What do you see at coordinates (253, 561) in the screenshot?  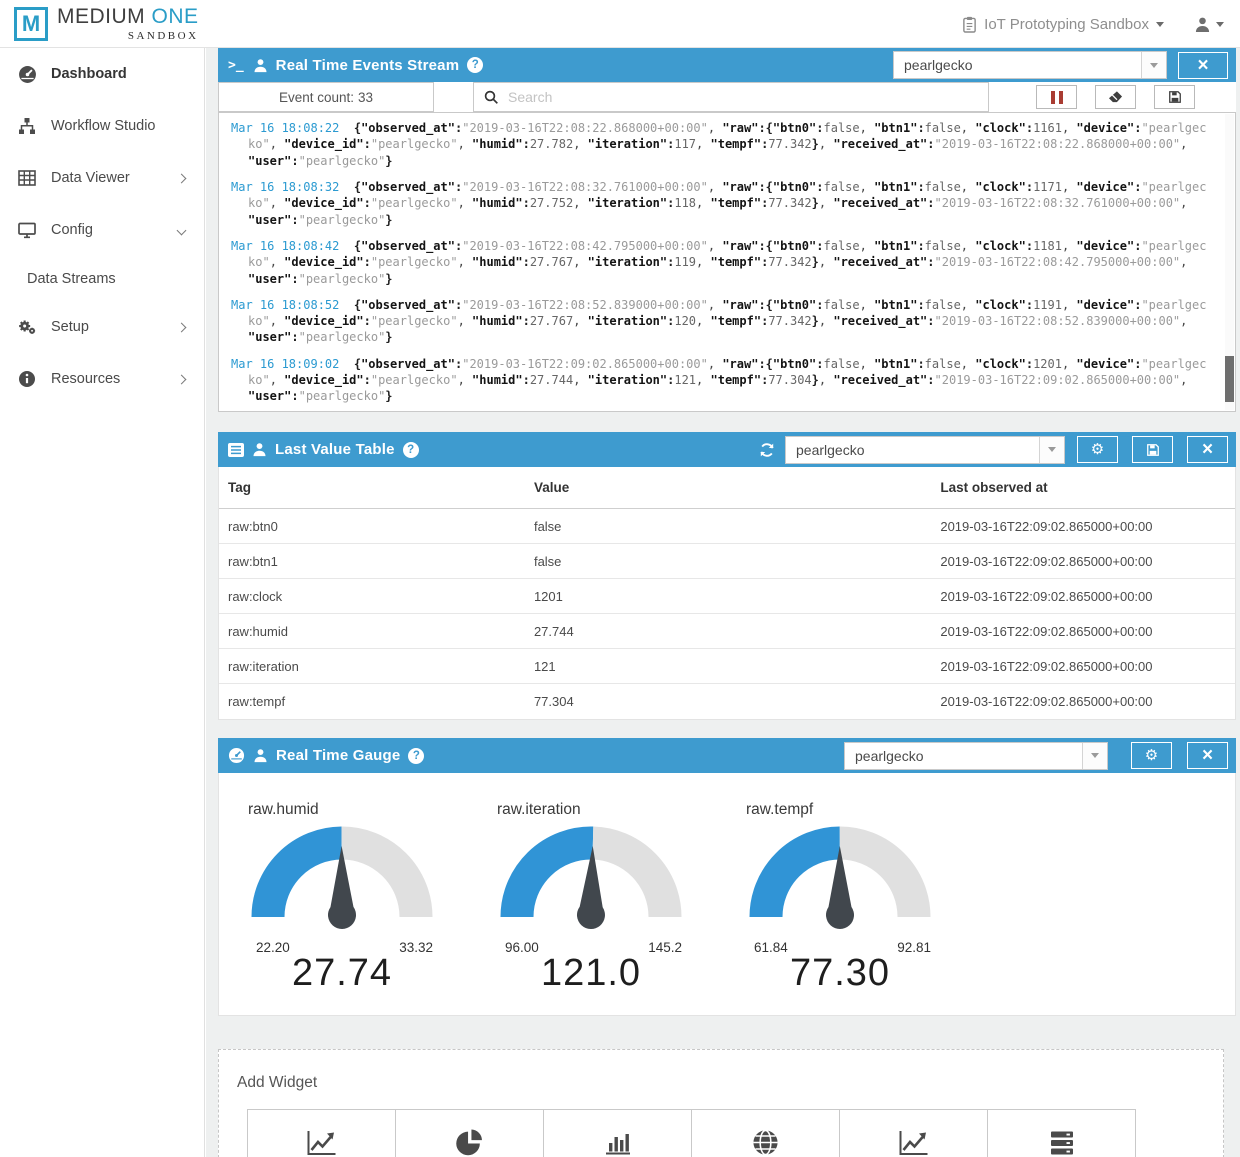 I see `cell-tag: raw:btn1` at bounding box center [253, 561].